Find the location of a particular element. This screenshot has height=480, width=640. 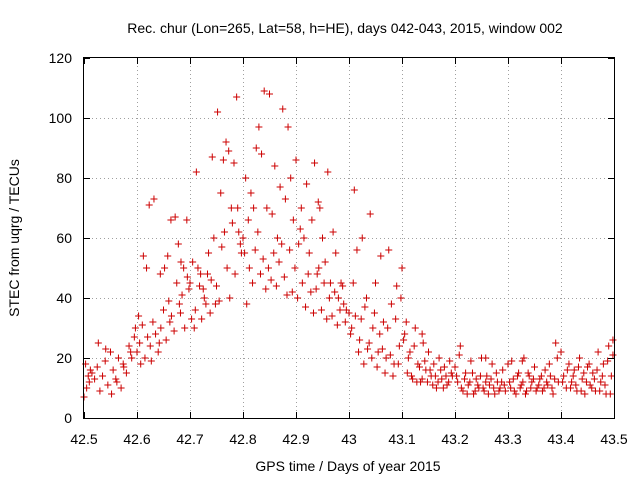

x-tick-label: 42.6 is located at coordinates (136, 439).